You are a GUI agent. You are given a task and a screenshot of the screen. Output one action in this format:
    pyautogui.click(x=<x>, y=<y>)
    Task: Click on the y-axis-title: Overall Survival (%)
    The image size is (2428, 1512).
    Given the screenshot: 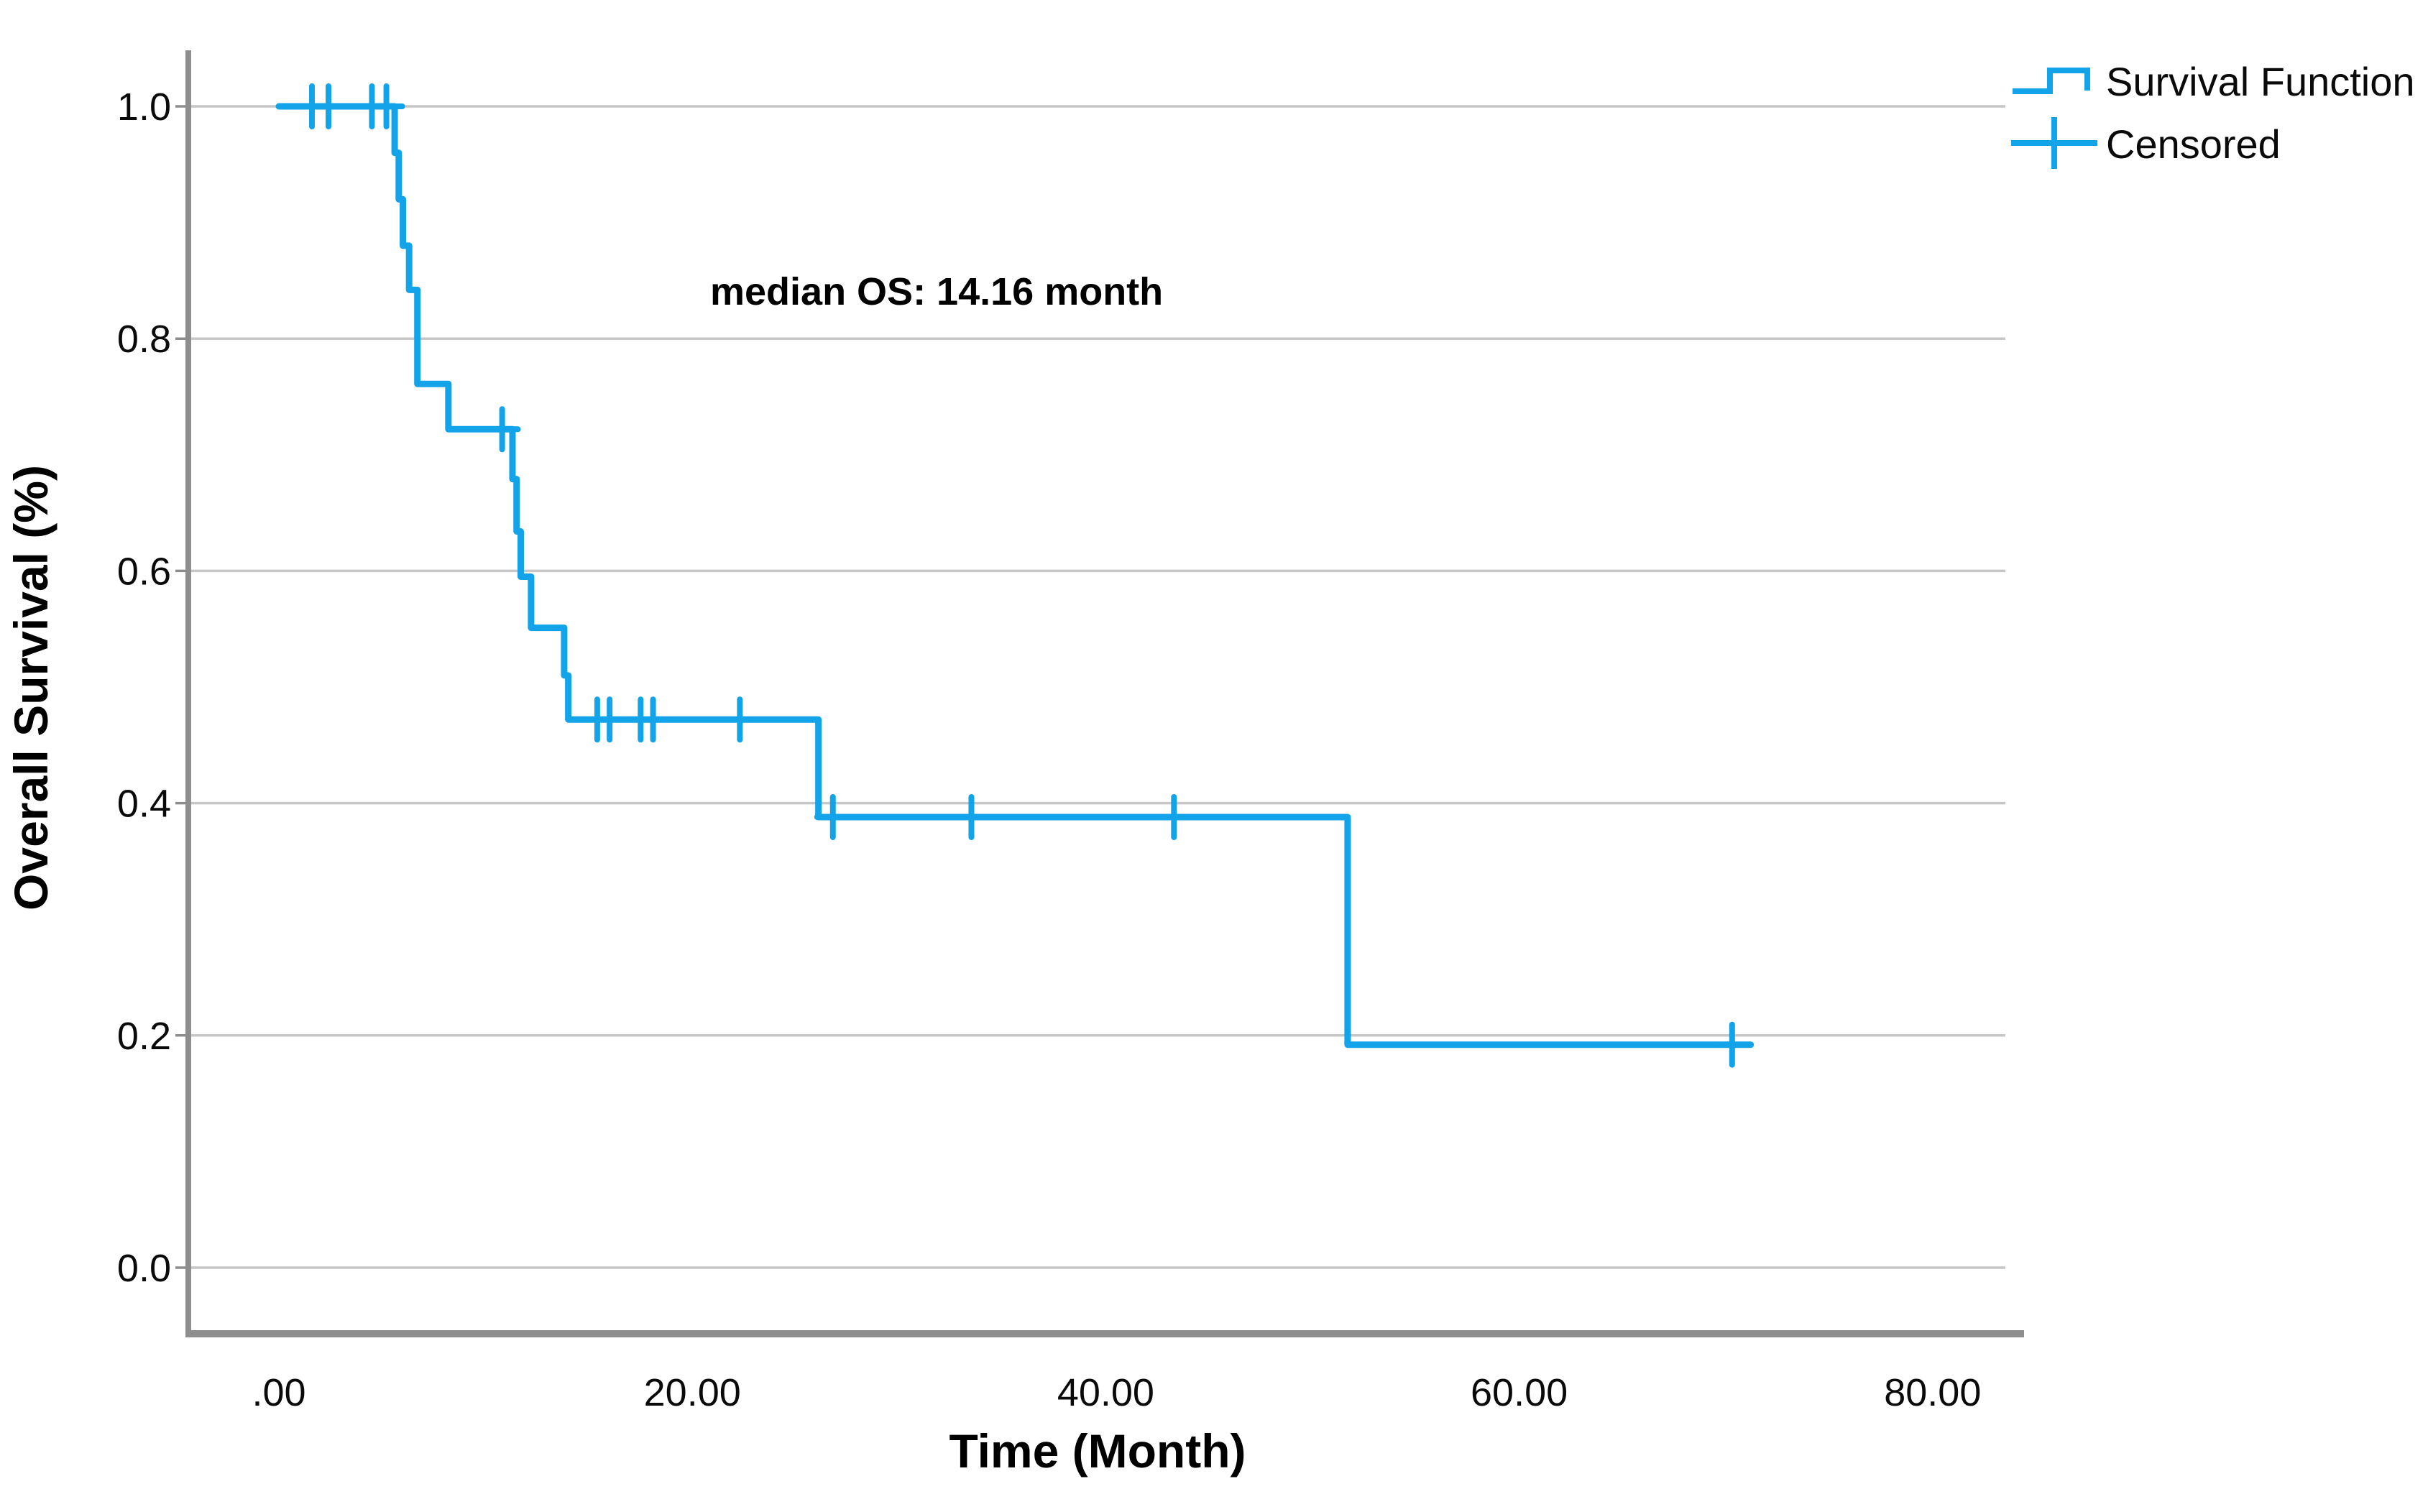 What is the action you would take?
    pyautogui.click(x=31, y=688)
    